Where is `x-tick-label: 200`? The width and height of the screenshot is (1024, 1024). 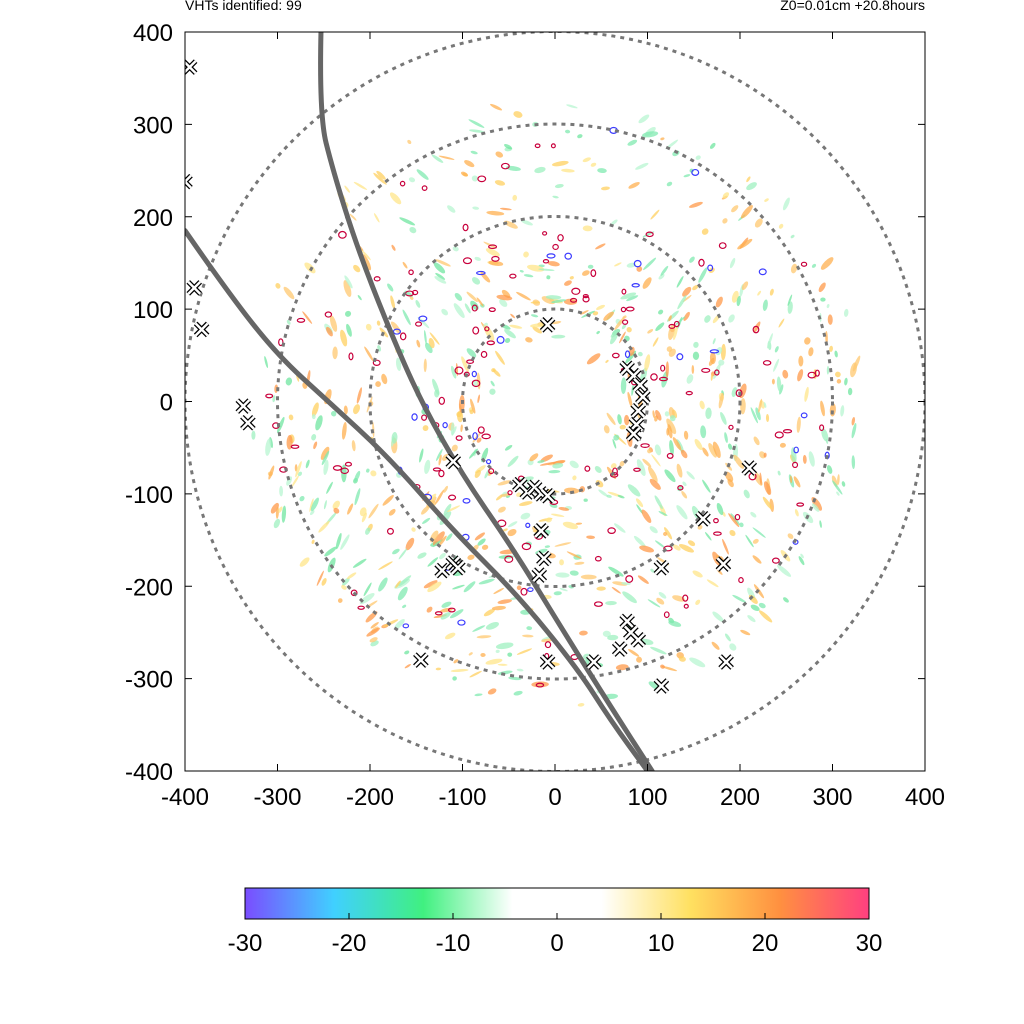
x-tick-label: 200 is located at coordinates (740, 797).